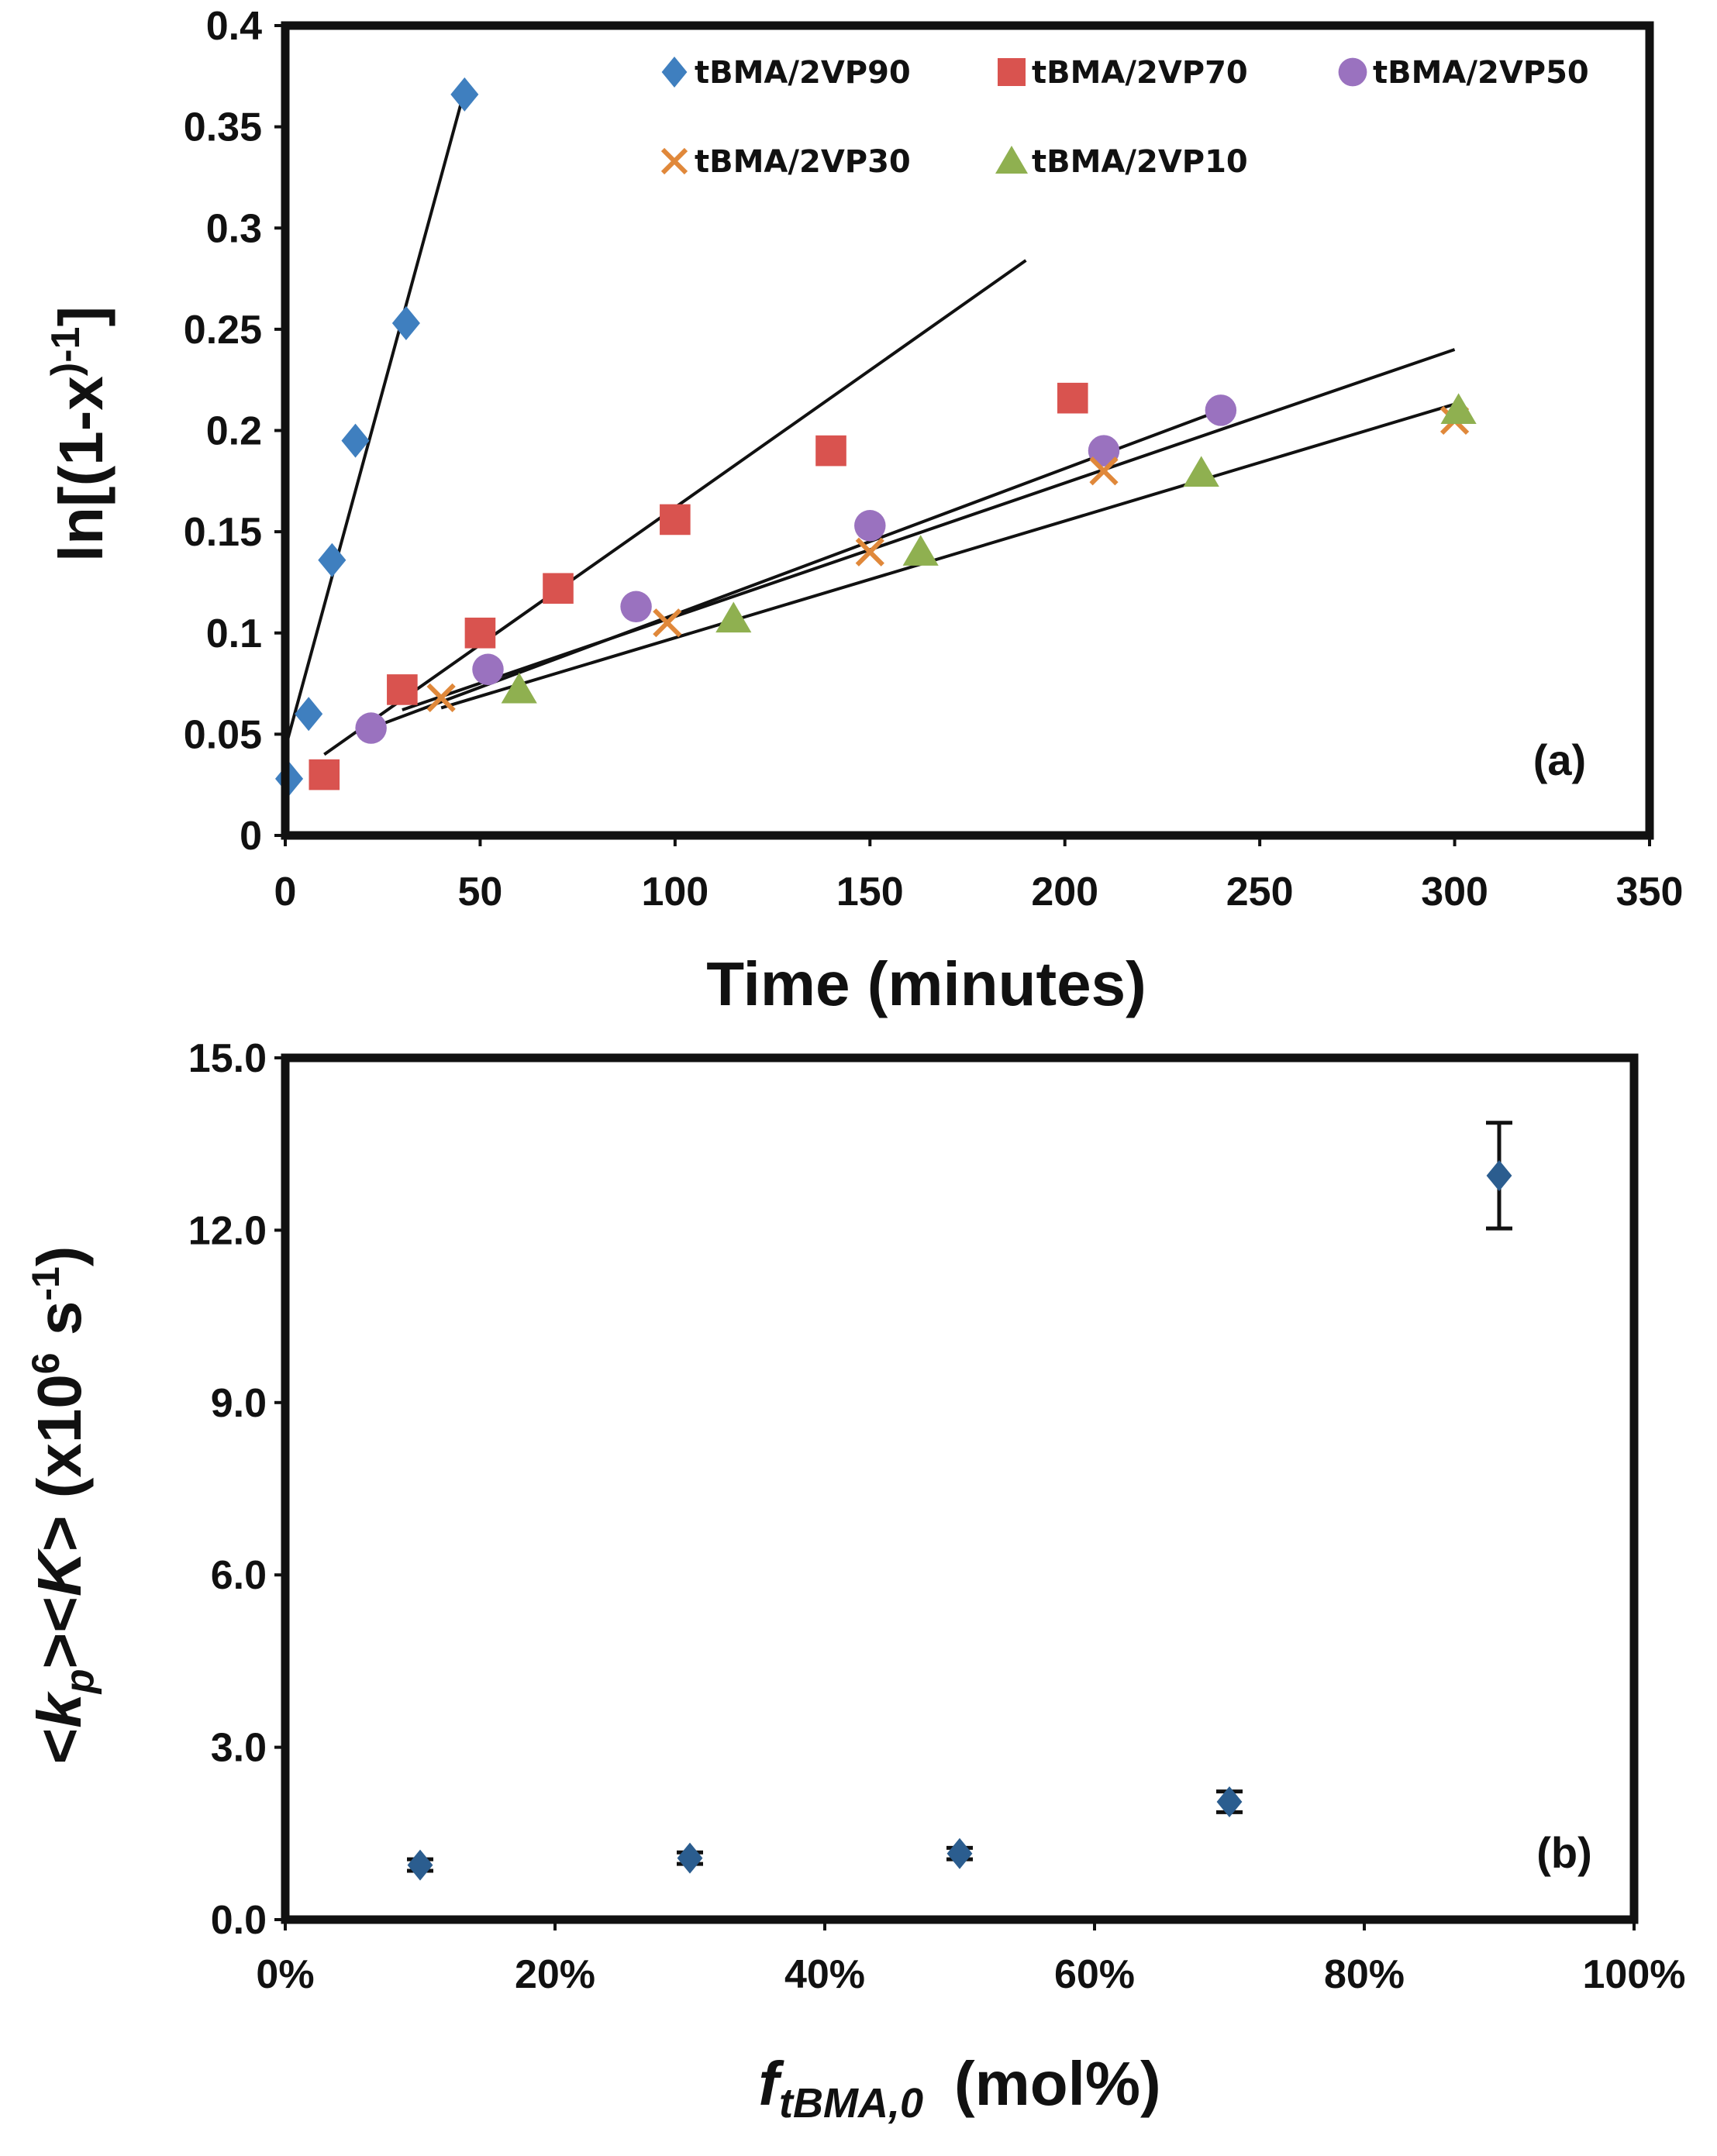 The width and height of the screenshot is (1717, 2156). What do you see at coordinates (926, 983) in the screenshot?
I see `chart-a-x-axis-title: Time (minutes)` at bounding box center [926, 983].